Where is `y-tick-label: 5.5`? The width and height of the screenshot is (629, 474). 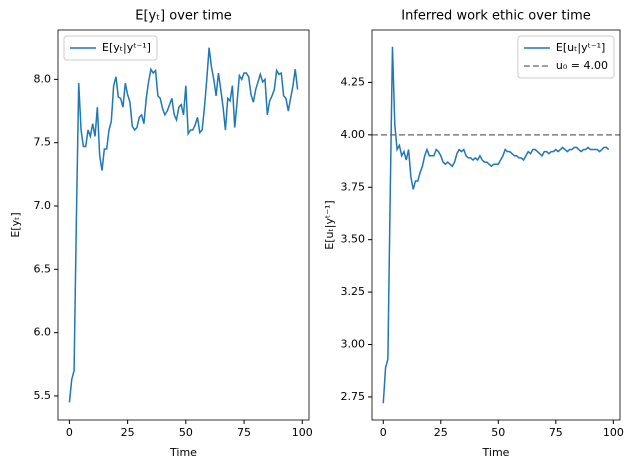
y-tick-label: 5.5 is located at coordinates (43, 395).